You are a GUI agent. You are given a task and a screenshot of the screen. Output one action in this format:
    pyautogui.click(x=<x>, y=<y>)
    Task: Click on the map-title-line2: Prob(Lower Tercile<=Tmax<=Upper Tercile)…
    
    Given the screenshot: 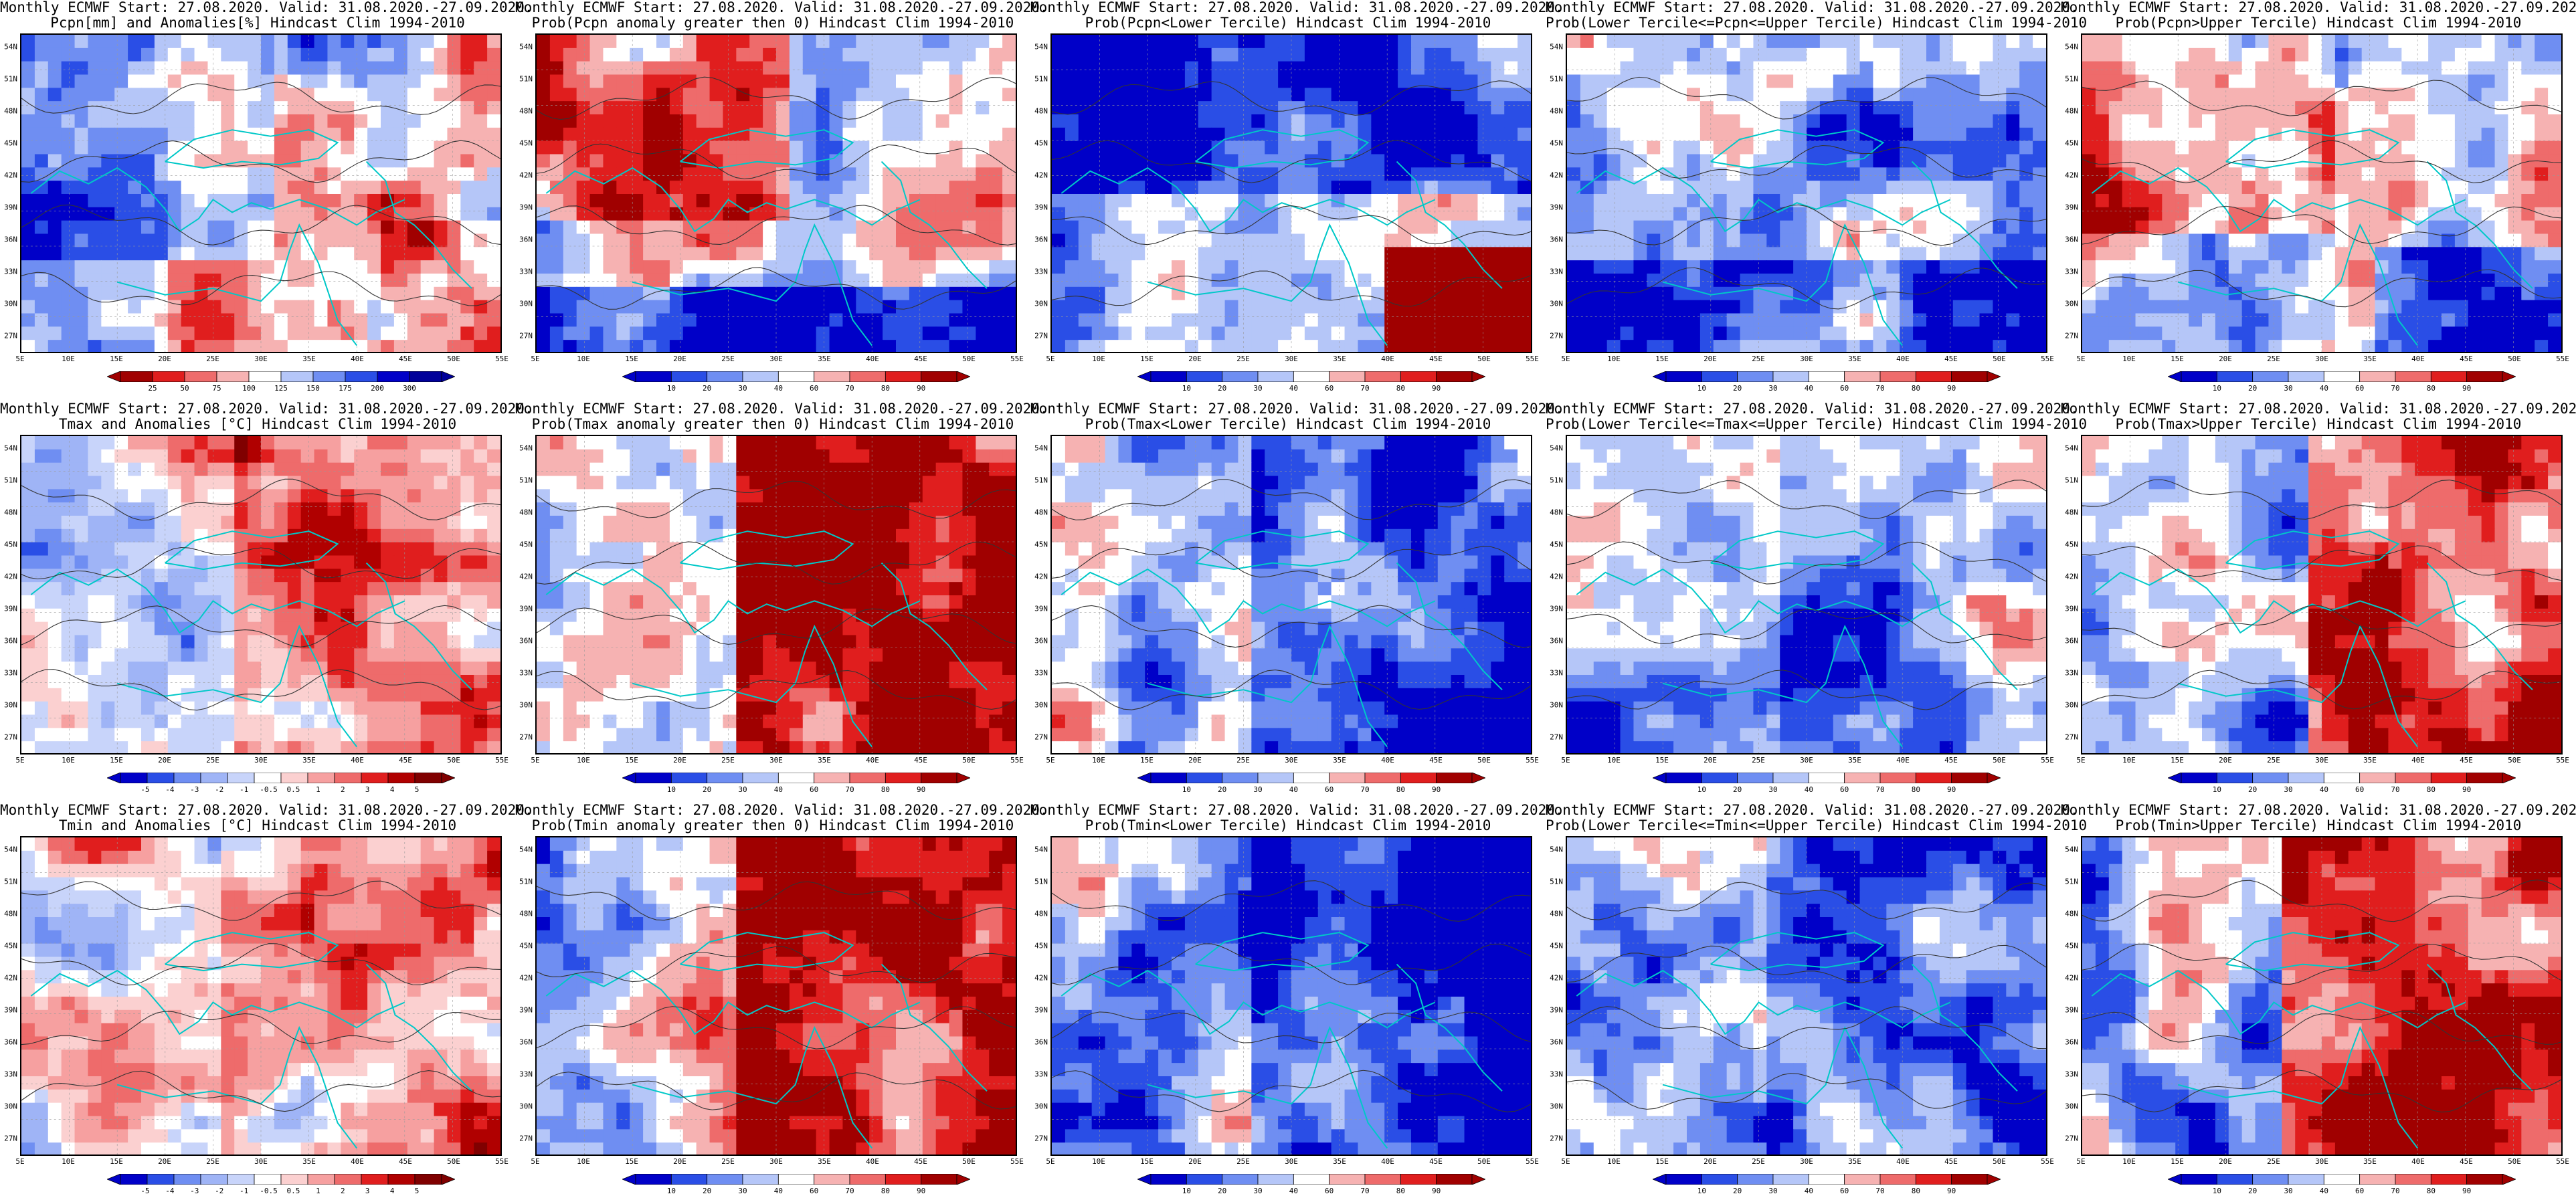 What is the action you would take?
    pyautogui.click(x=1817, y=424)
    